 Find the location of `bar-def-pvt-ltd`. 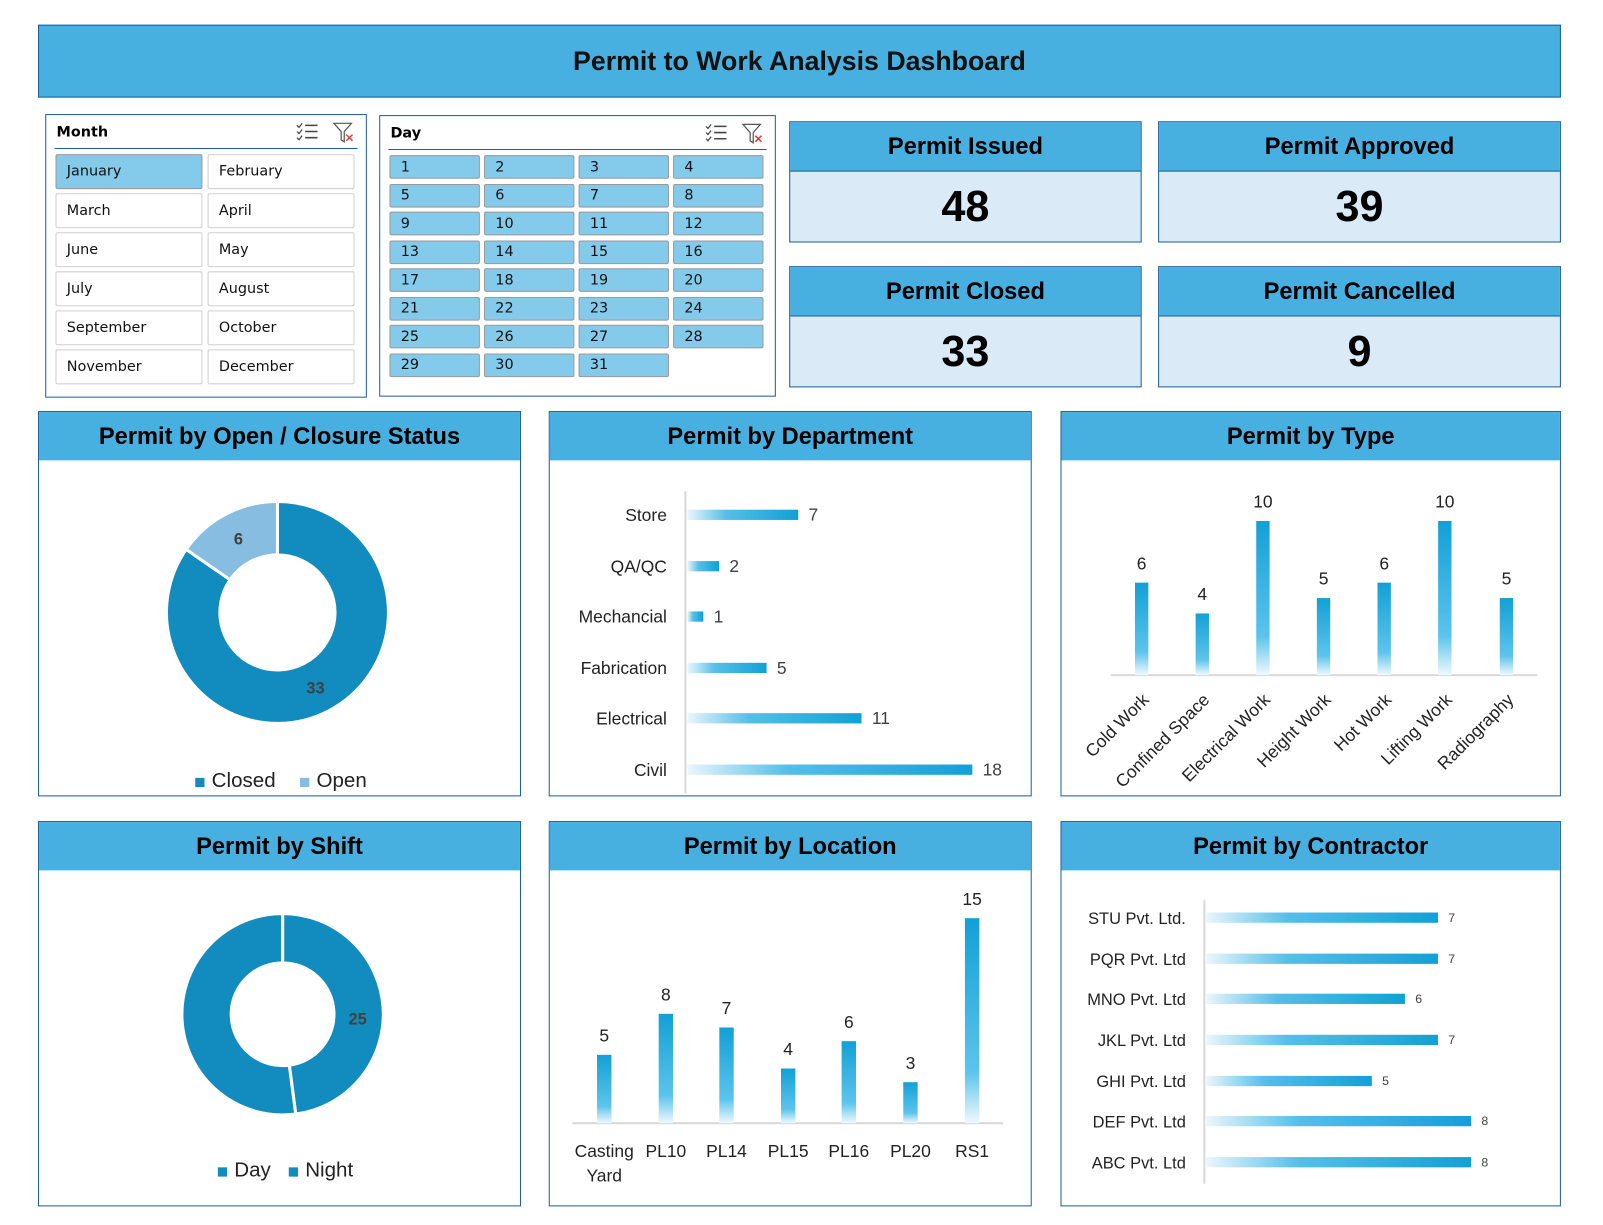

bar-def-pvt-ltd is located at coordinates (1339, 1121).